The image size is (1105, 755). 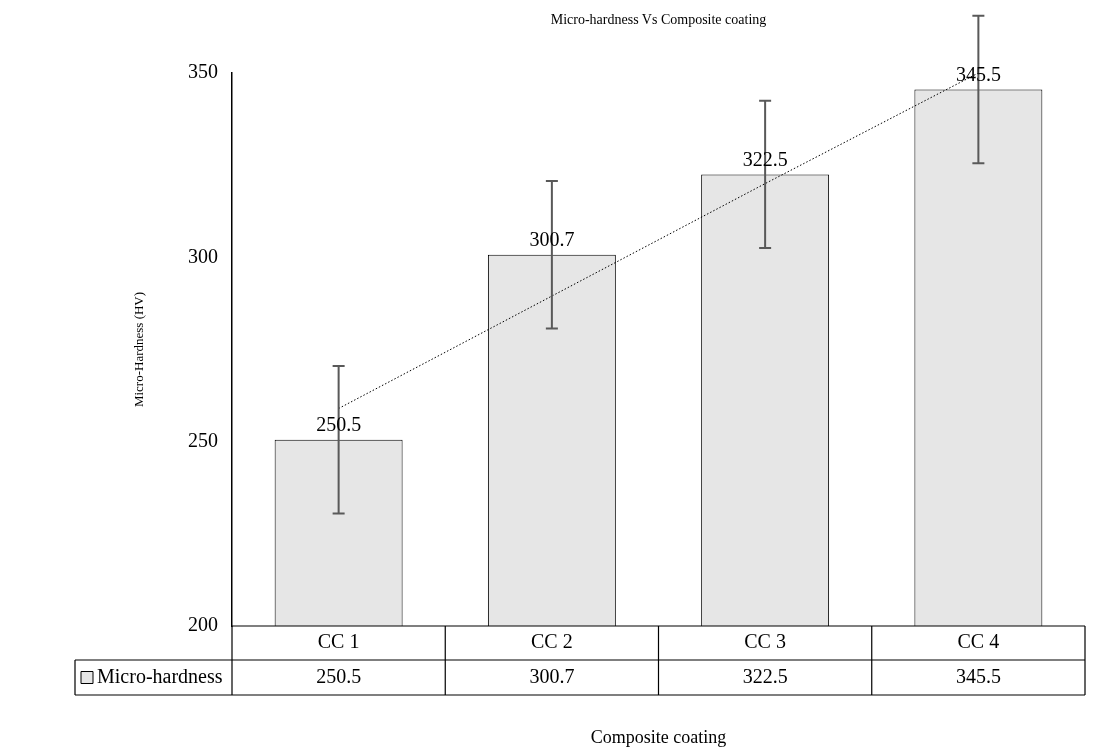 I want to click on data-label: 300.7, so click(x=552, y=675).